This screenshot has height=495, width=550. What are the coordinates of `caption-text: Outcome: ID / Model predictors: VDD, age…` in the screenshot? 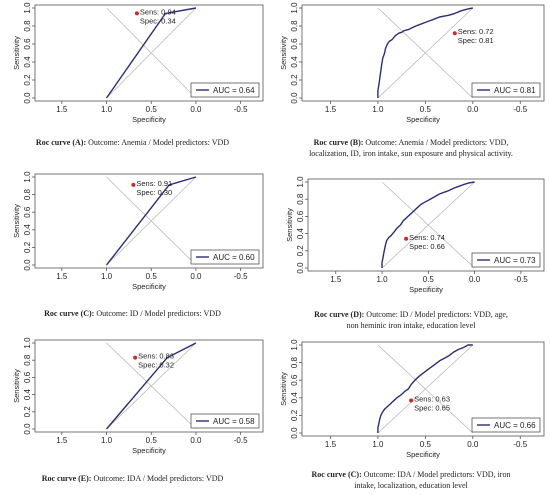 It's located at (436, 314).